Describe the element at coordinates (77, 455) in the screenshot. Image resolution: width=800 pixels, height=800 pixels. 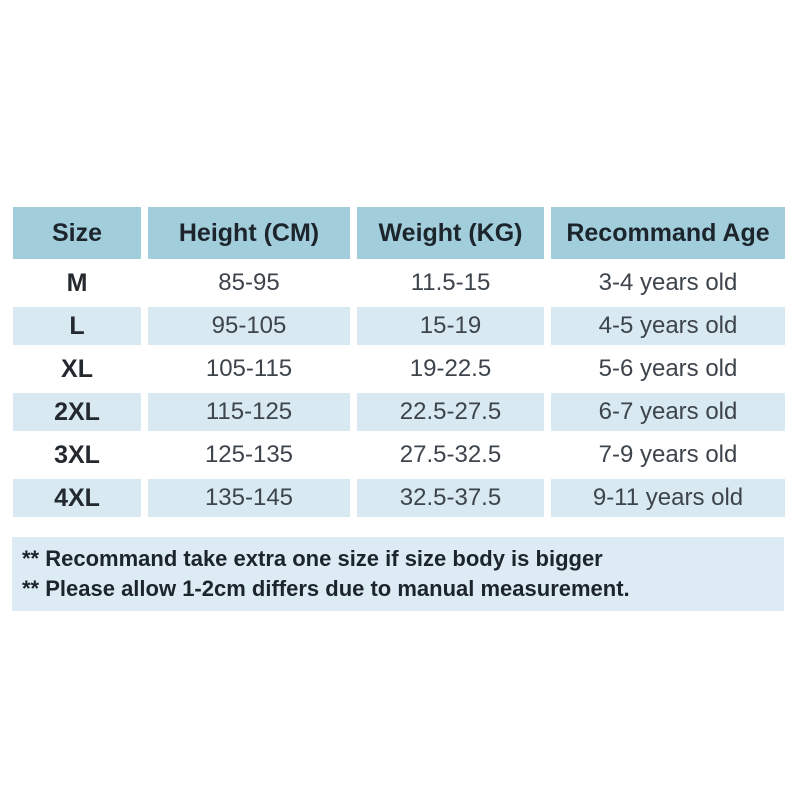
I see `cell-size: 3XL` at that location.